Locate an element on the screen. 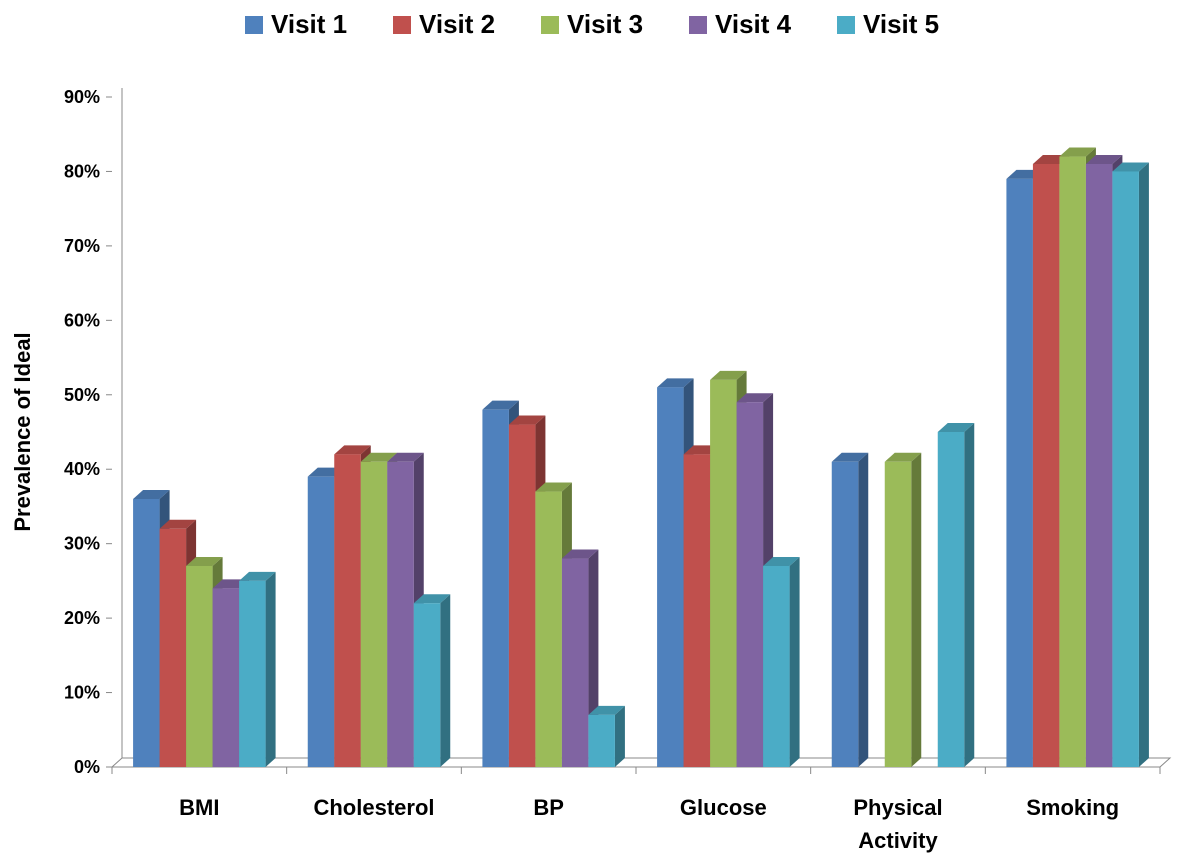  y-tick-label: 60% is located at coordinates (82, 320).